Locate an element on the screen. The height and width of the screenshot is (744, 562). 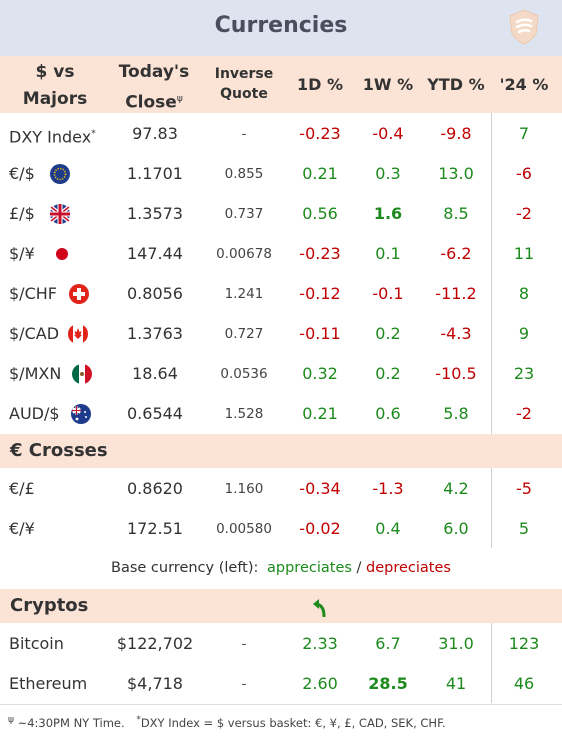
close-value: $122,702 is located at coordinates (155, 643).